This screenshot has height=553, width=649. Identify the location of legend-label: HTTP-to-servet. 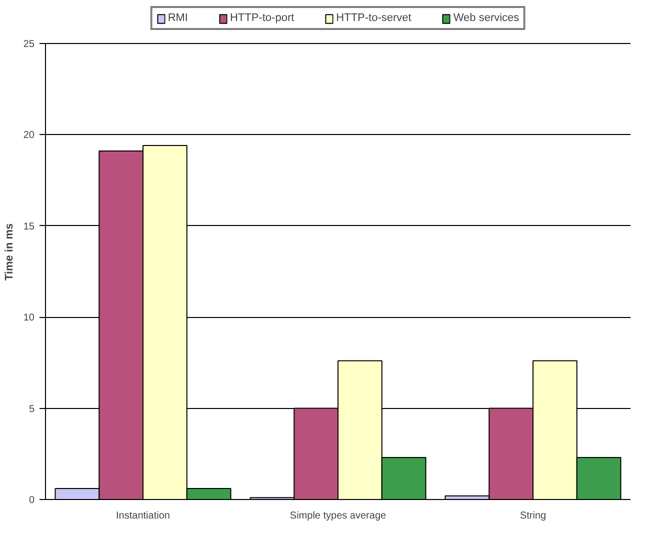
(374, 18).